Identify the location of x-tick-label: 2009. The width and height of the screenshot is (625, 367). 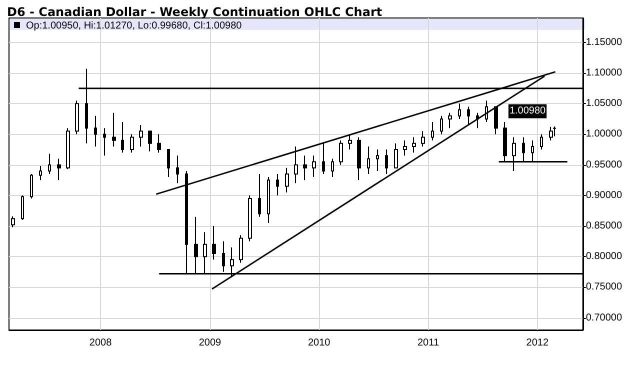
(210, 343).